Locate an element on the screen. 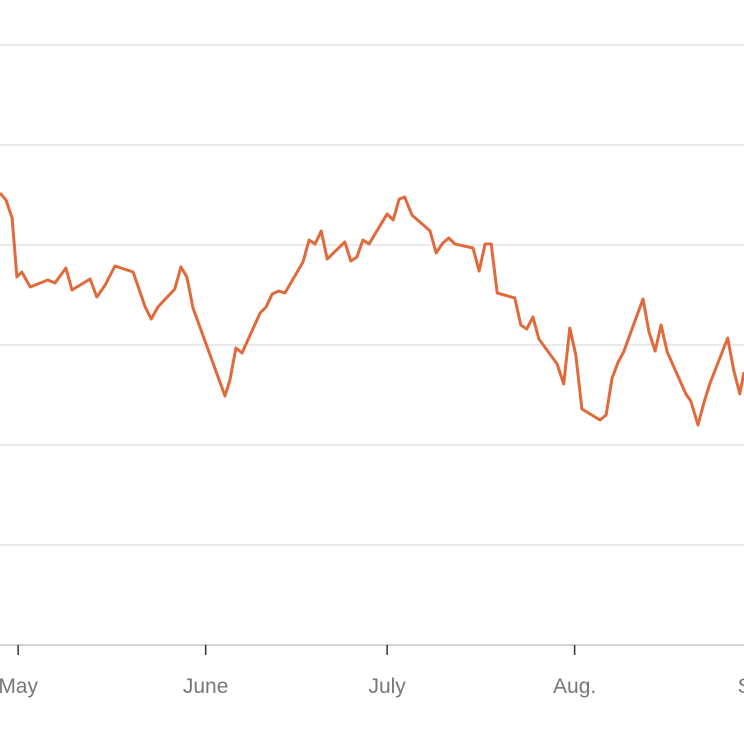 The image size is (744, 744). x-tick-label: June is located at coordinates (206, 686).